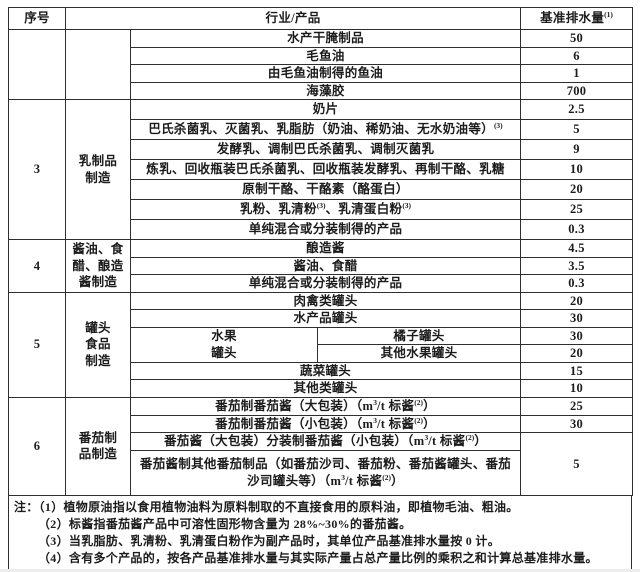  I want to click on value-cell: 3.5, so click(577, 266).